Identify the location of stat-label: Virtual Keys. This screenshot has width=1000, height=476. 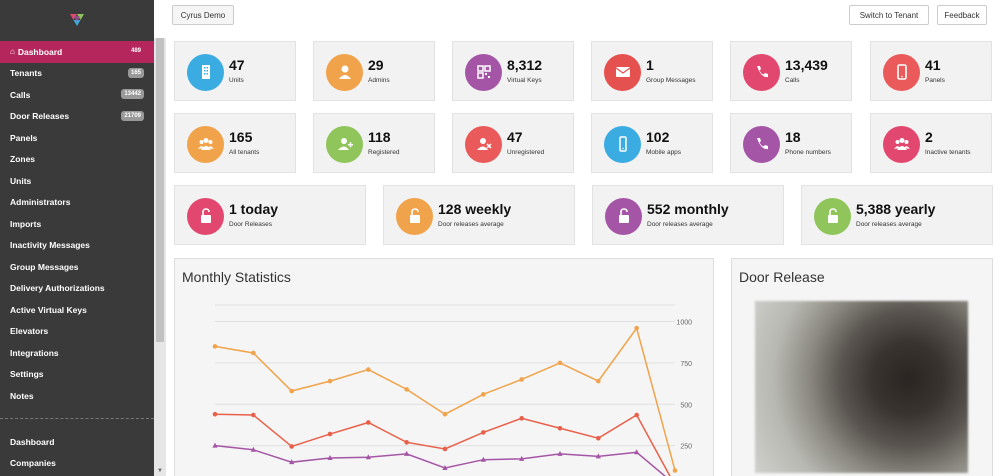
(524, 80).